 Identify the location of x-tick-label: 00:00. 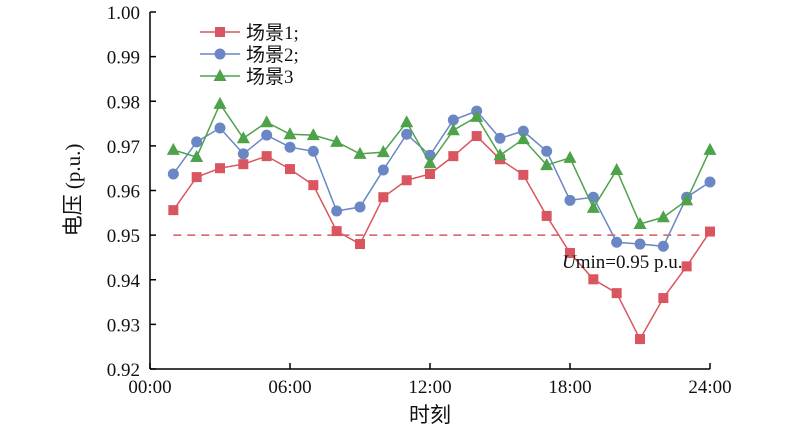
(149, 387).